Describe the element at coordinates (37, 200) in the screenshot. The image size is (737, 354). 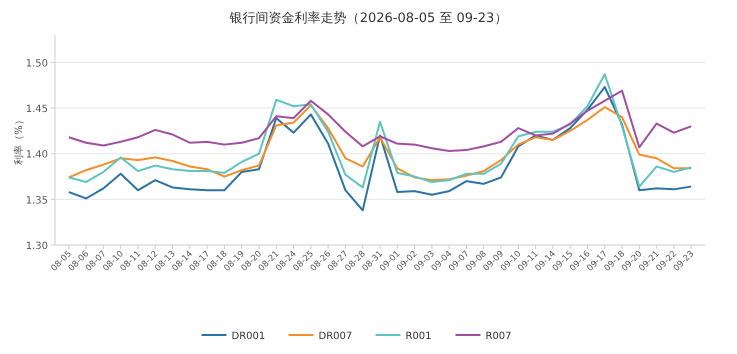
I see `y-tick-label: 1.35` at that location.